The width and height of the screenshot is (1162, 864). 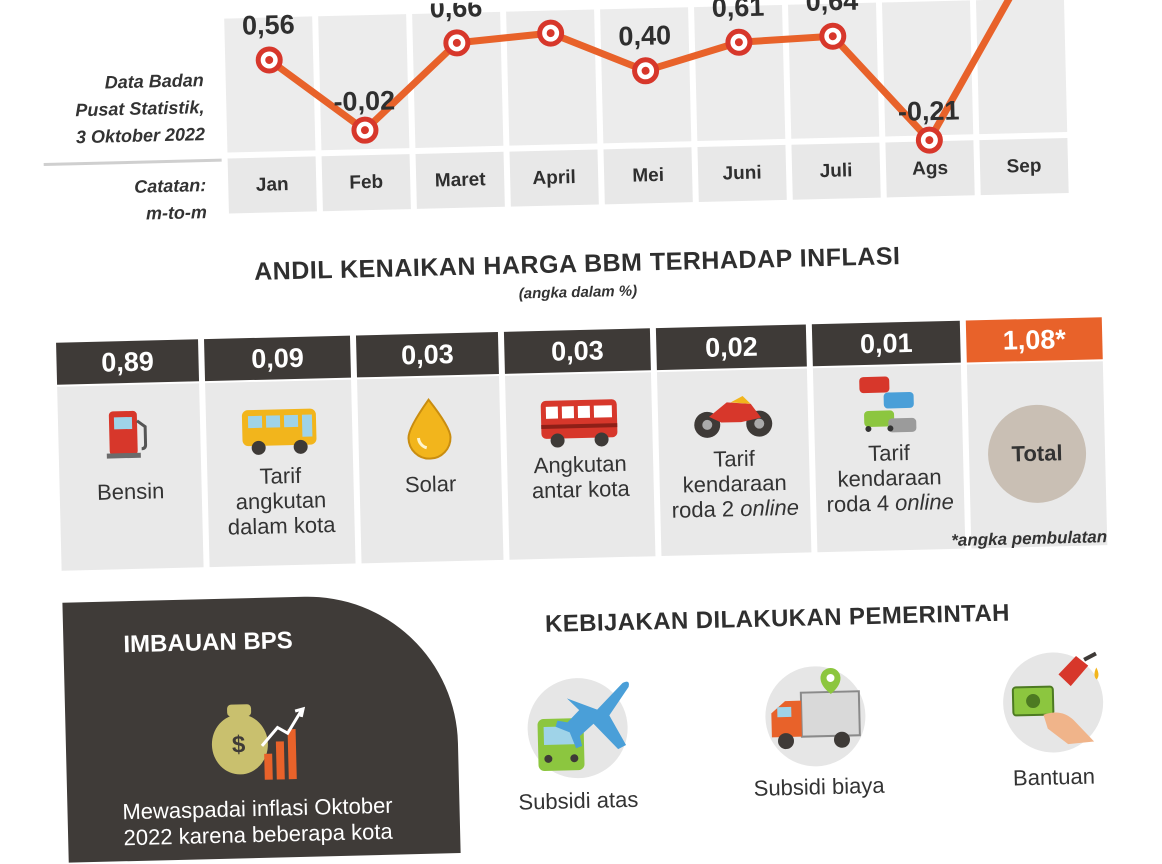 I want to click on contribution-card: 0,01 Tarif kendaraan roda 4 online, so click(x=888, y=436).